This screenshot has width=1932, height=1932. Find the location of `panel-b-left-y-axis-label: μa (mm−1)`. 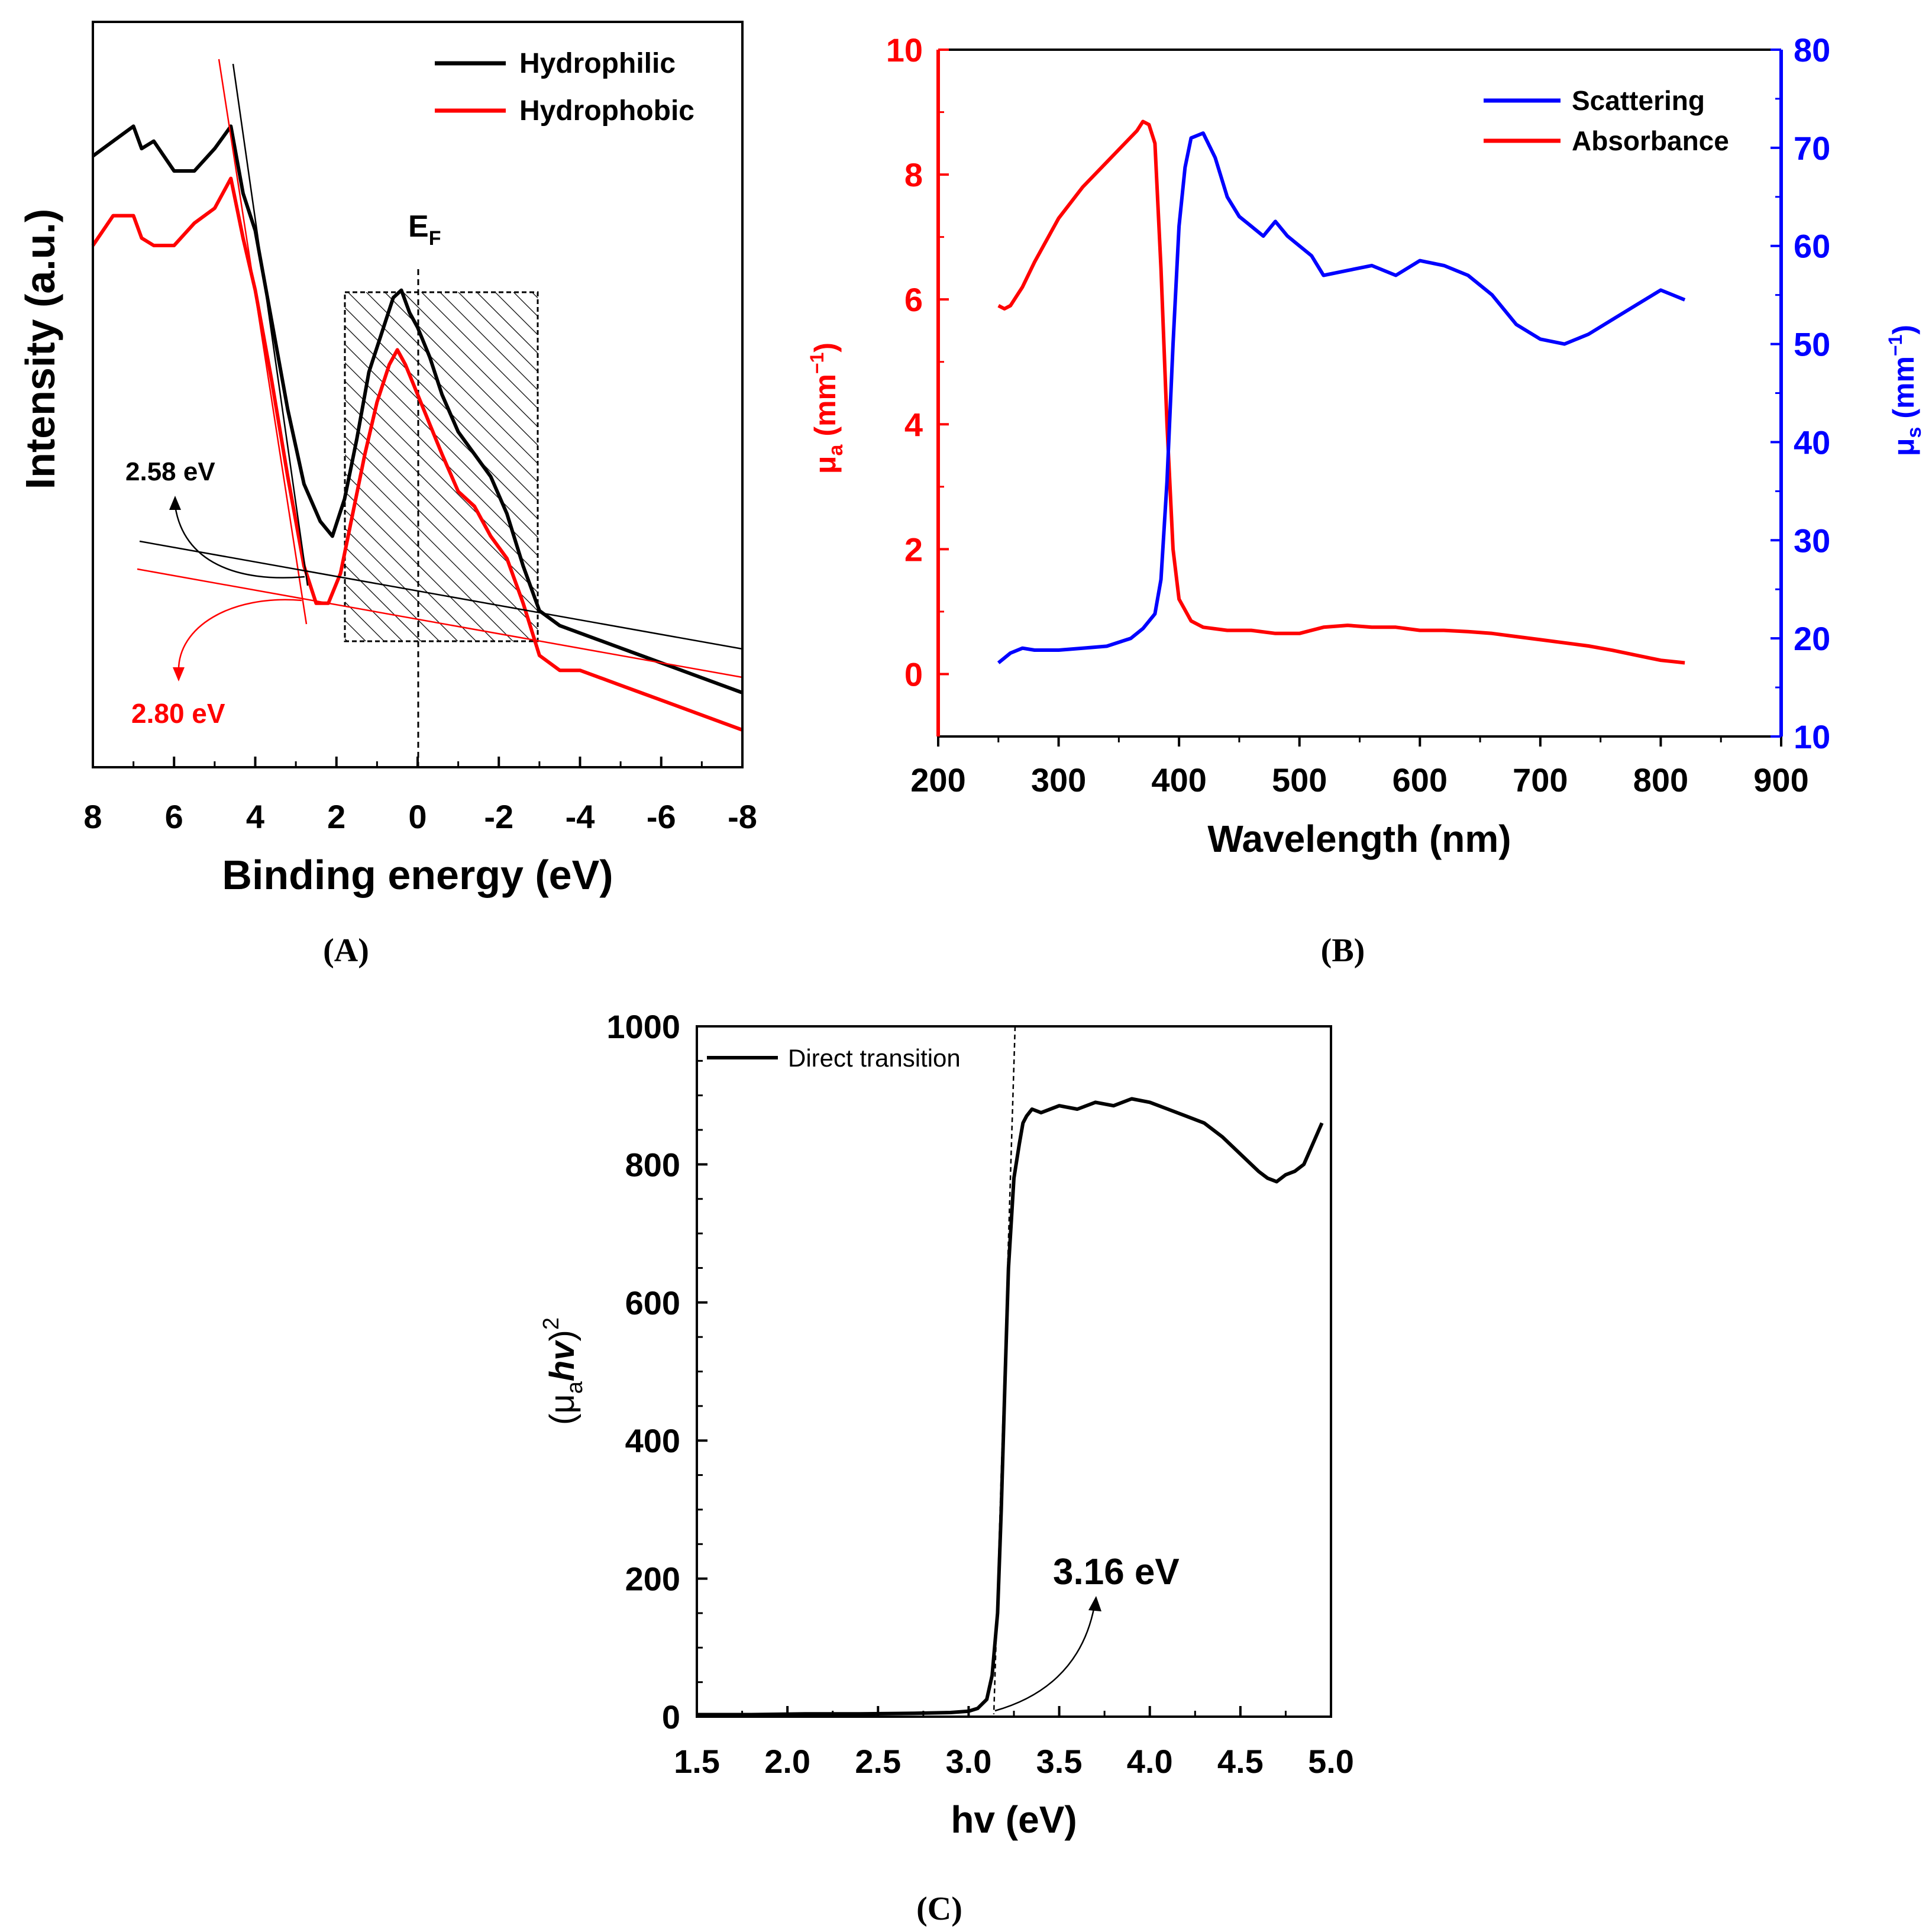

panel-b-left-y-axis-label: μa (mm−1) is located at coordinates (826, 408).